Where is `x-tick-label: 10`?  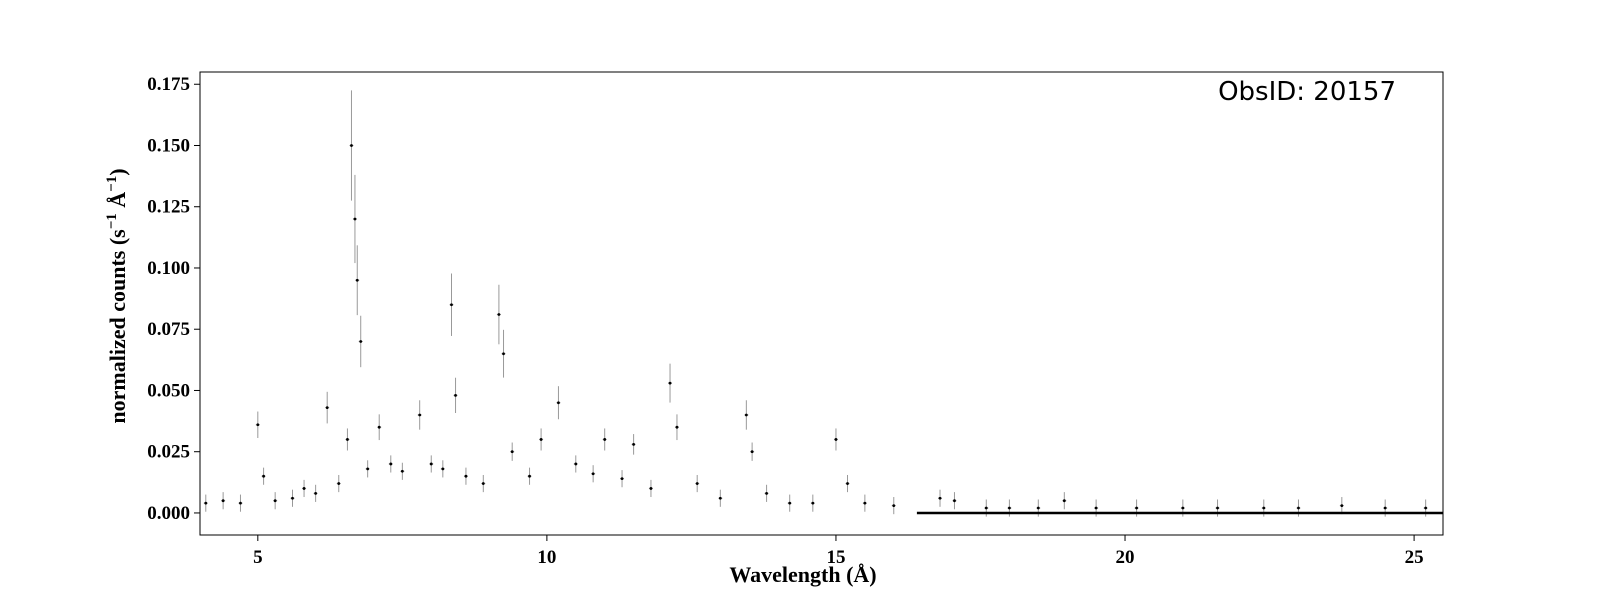
x-tick-label: 10 is located at coordinates (546, 557).